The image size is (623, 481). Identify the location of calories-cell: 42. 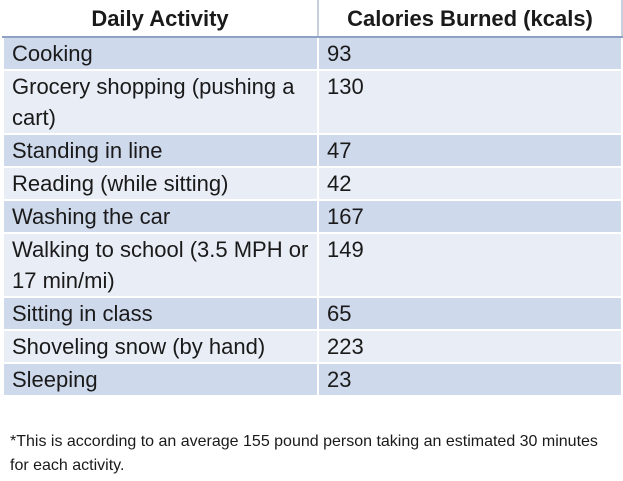
(470, 183).